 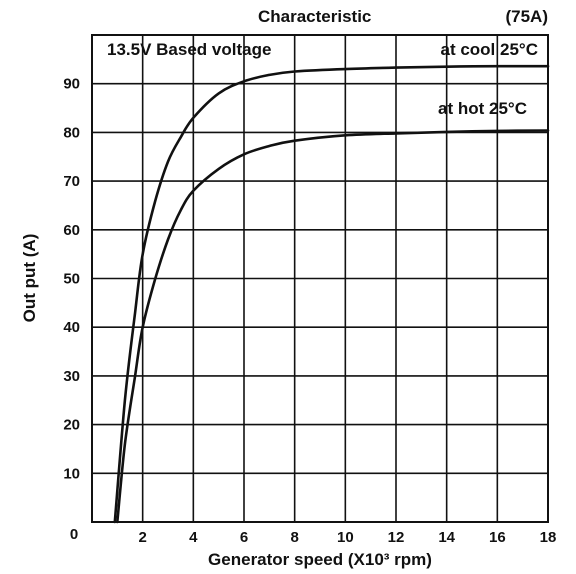 What do you see at coordinates (548, 537) in the screenshot?
I see `x-tick-label: 18` at bounding box center [548, 537].